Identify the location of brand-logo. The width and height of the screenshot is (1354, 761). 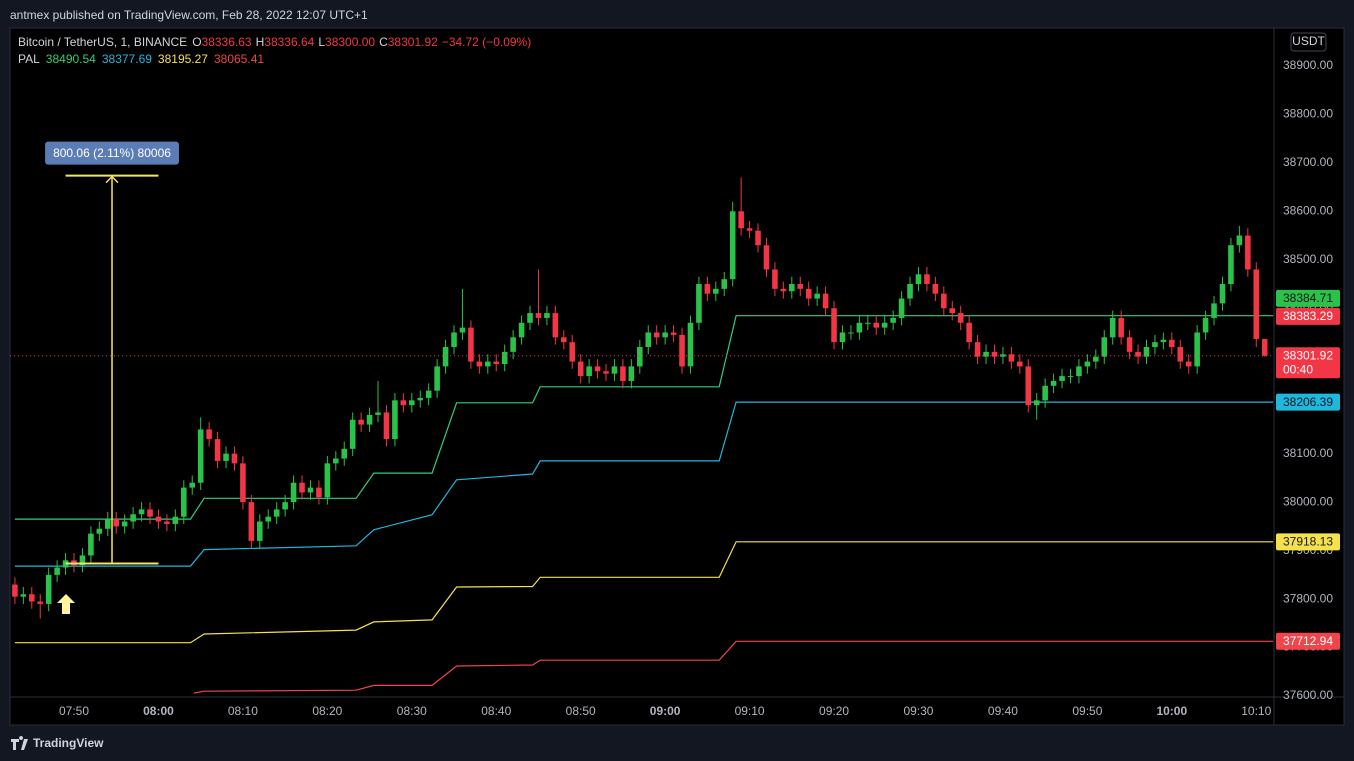
(19, 743).